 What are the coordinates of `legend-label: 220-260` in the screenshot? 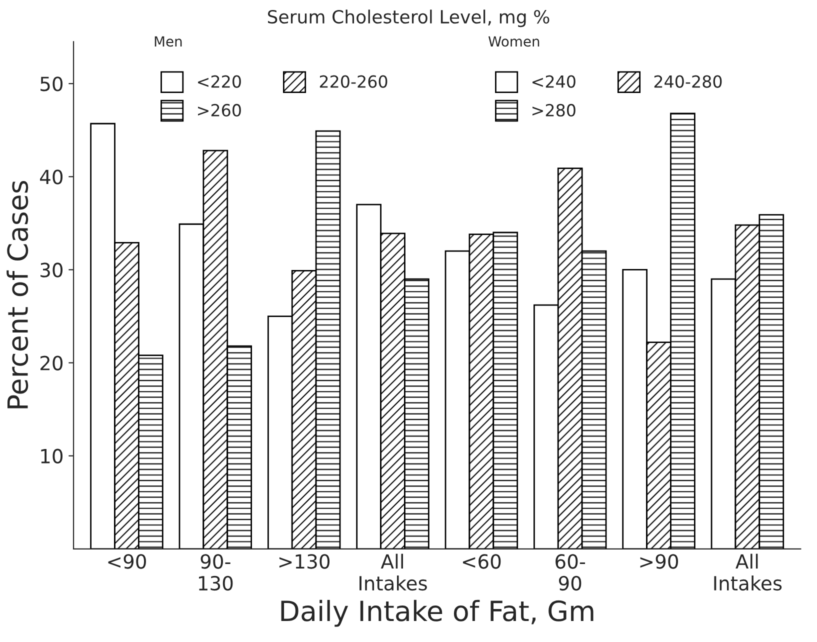 It's located at (354, 81).